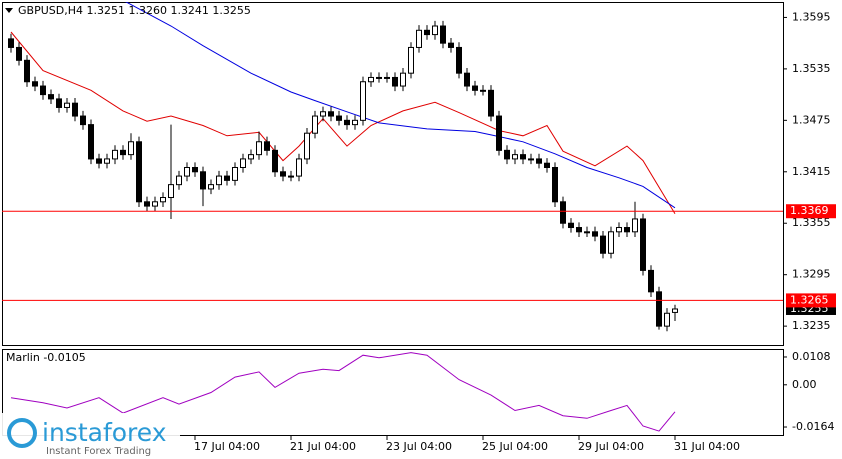 The height and width of the screenshot is (459, 842). What do you see at coordinates (811, 325) in the screenshot?
I see `y-tick-label: 1.3235` at bounding box center [811, 325].